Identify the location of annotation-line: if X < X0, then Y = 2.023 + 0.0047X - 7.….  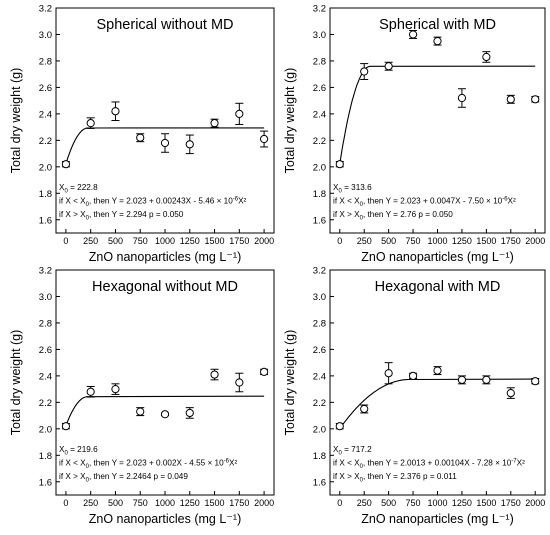
(424, 203).